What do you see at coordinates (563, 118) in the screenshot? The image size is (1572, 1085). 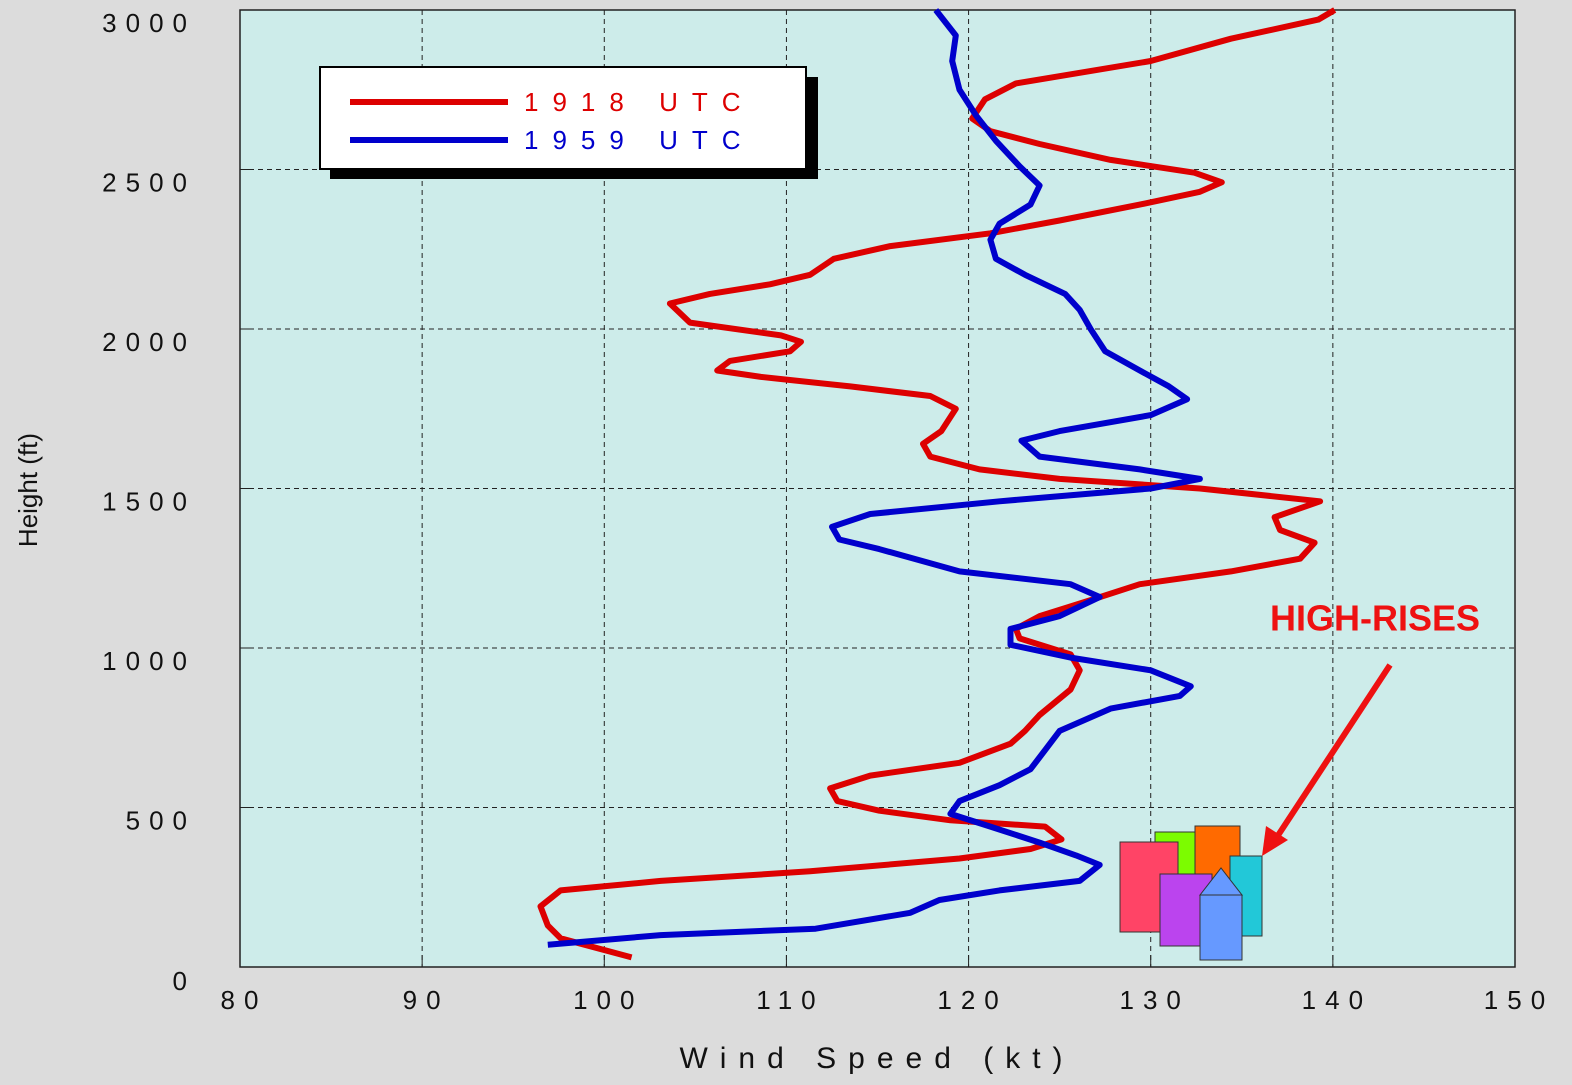 I see `legend` at bounding box center [563, 118].